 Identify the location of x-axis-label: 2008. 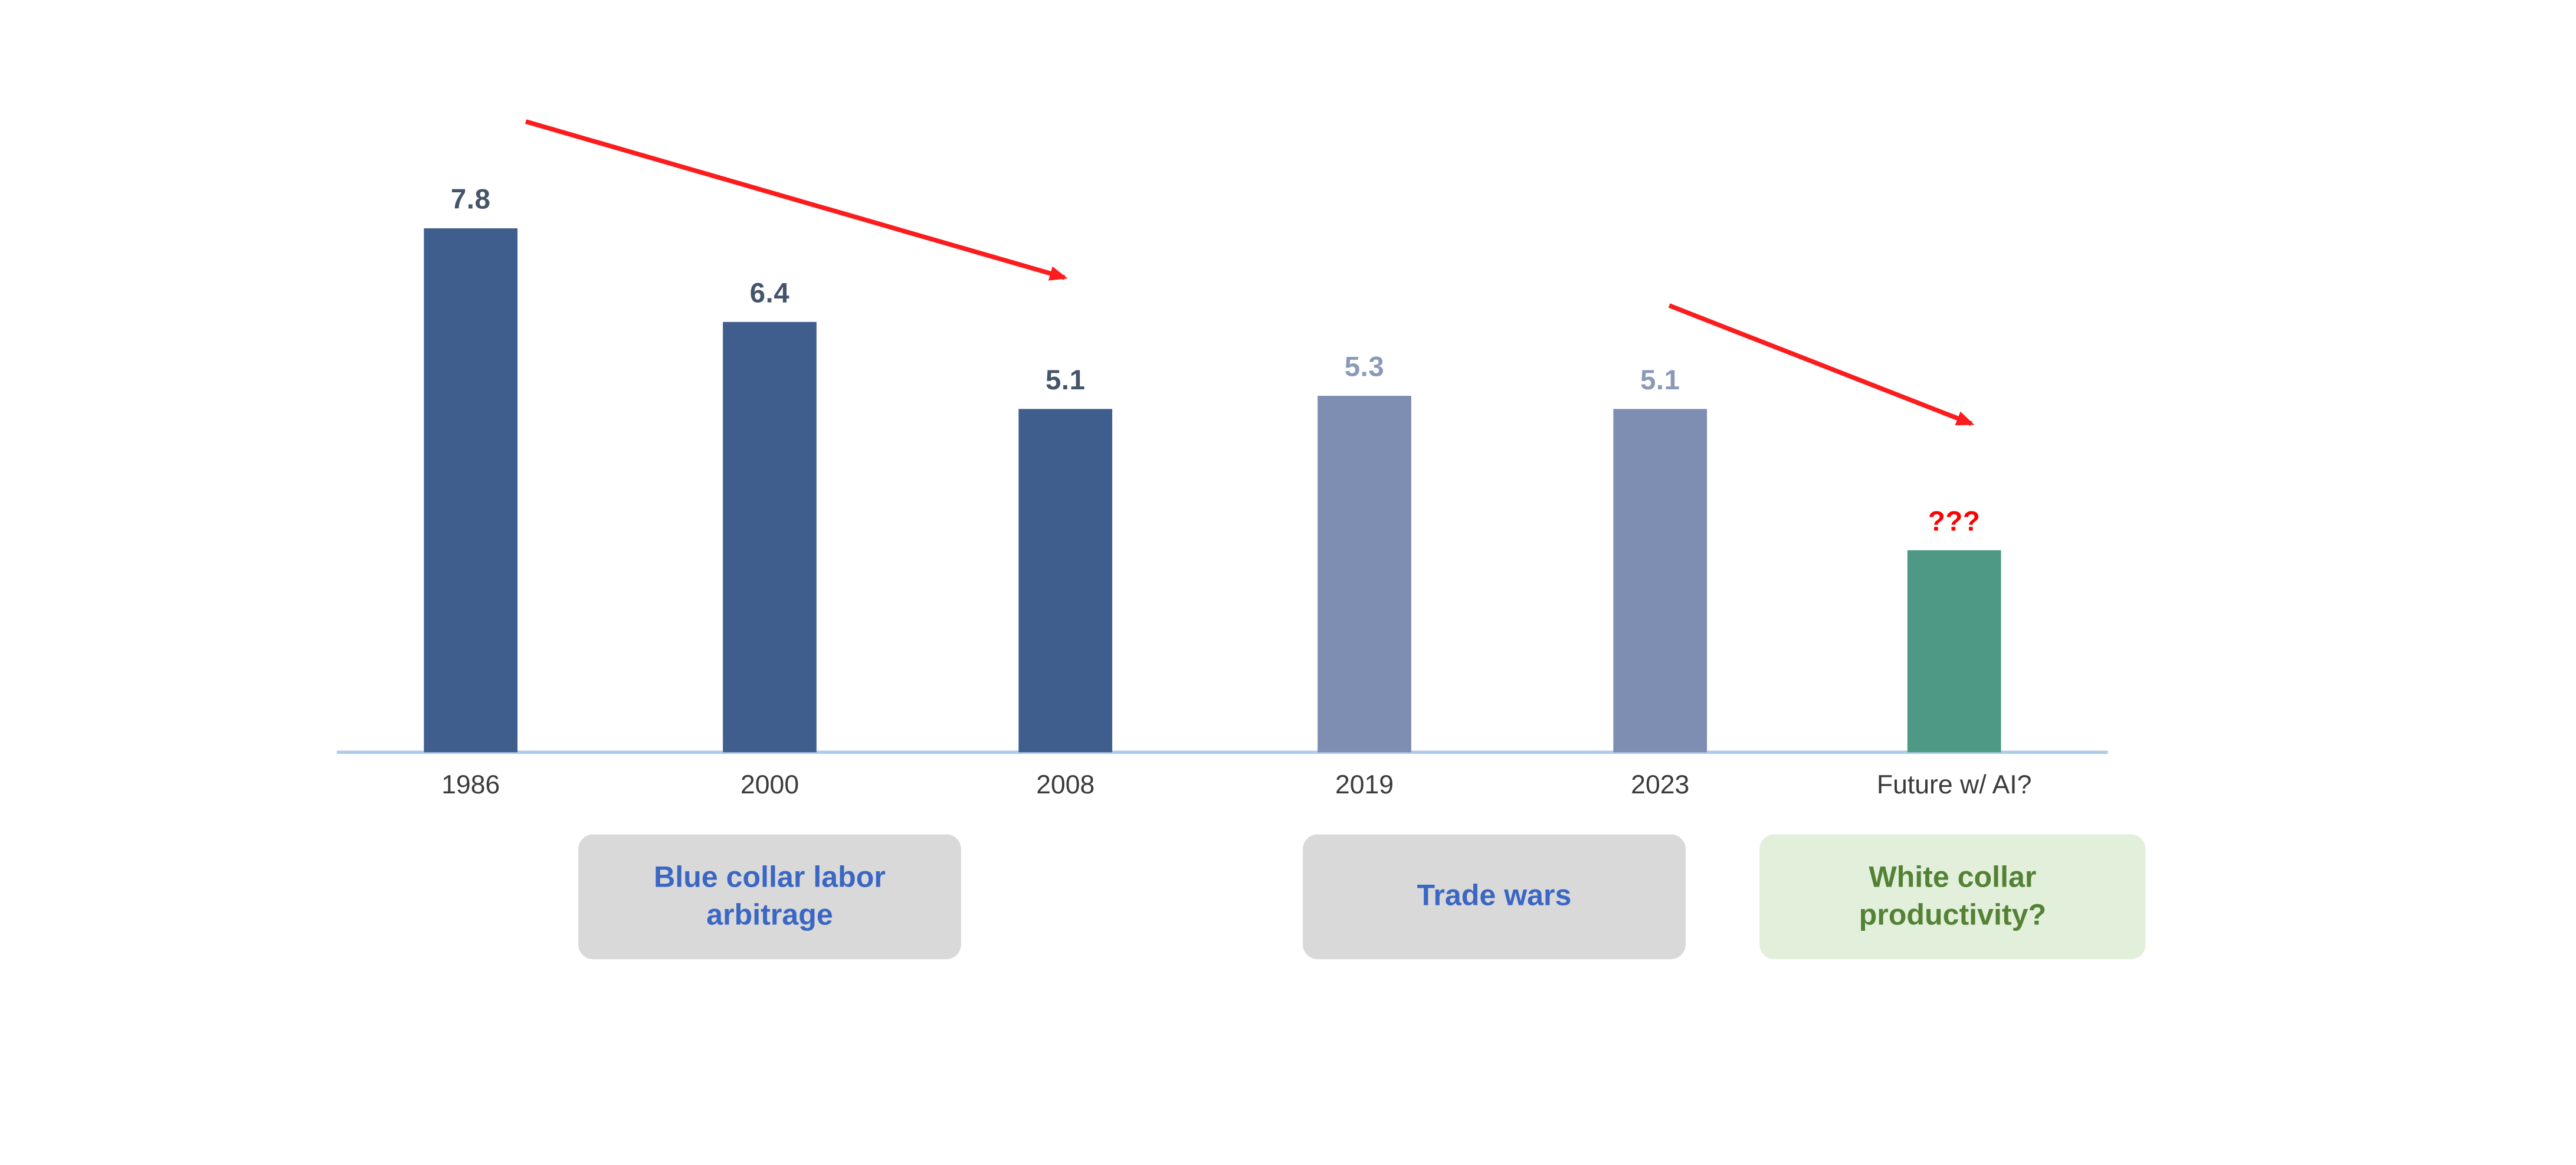
(1065, 786).